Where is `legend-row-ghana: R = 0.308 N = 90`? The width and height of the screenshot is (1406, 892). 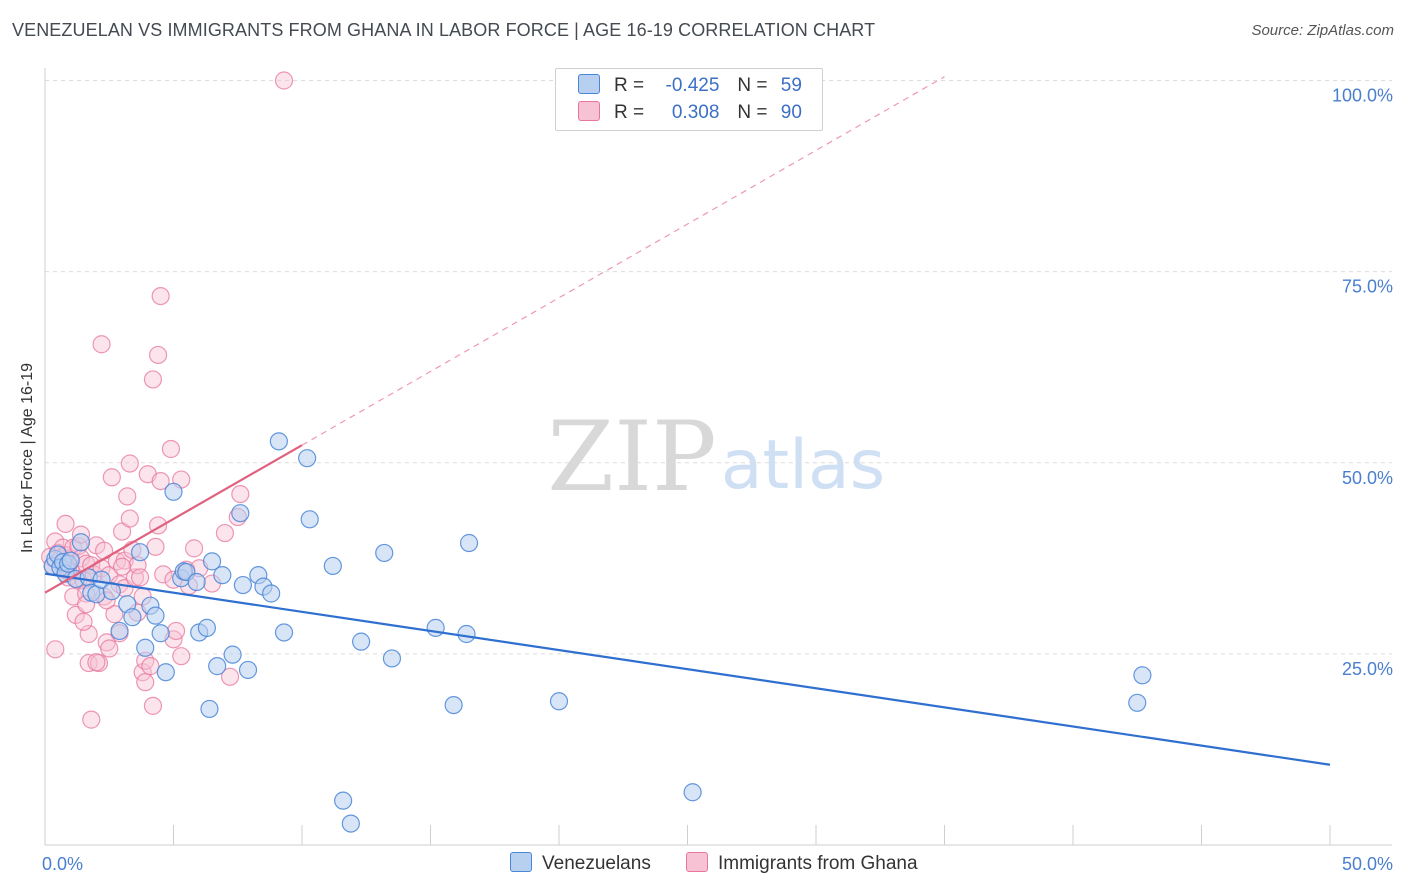 legend-row-ghana: R = 0.308 N = 90 is located at coordinates (690, 113).